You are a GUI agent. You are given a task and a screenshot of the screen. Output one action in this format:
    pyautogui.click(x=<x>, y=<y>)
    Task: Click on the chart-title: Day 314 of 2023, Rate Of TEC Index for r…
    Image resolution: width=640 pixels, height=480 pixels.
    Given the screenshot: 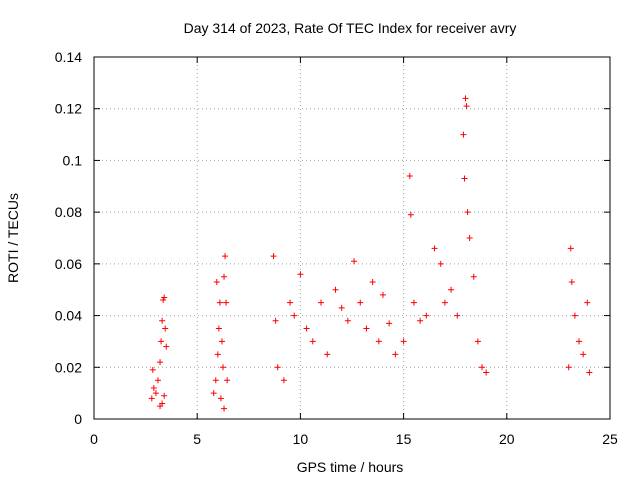 What is the action you would take?
    pyautogui.click(x=350, y=28)
    